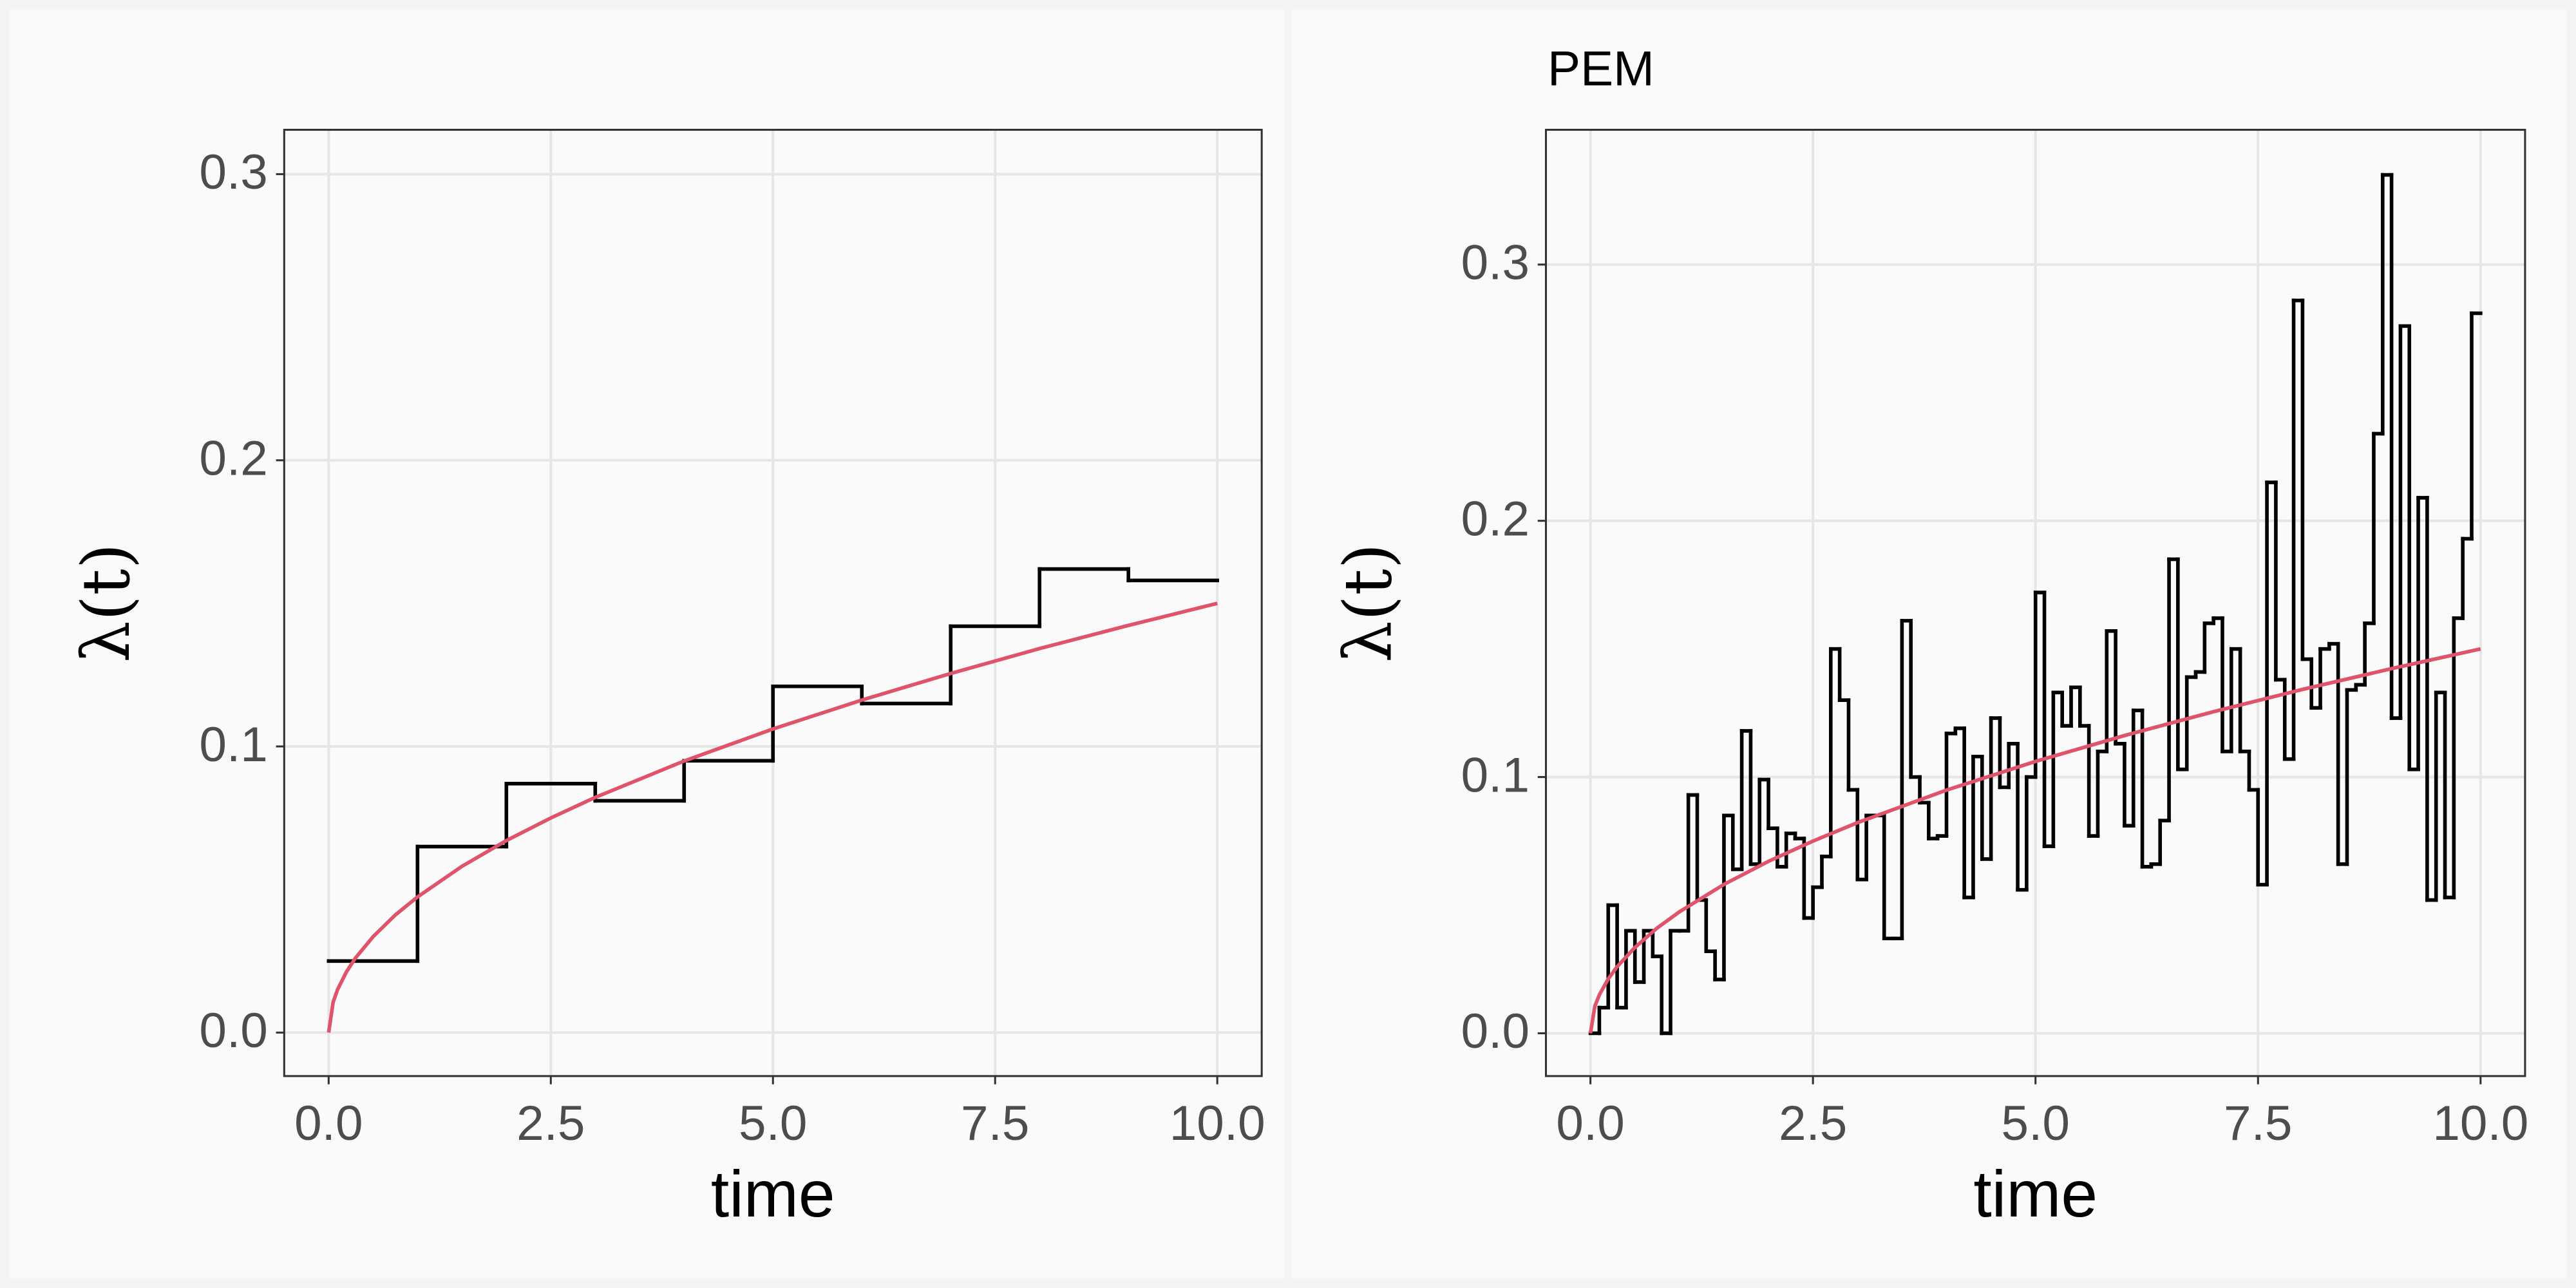 Image resolution: width=2576 pixels, height=1288 pixels. What do you see at coordinates (1601, 68) in the screenshot?
I see `chart-title: PEM` at bounding box center [1601, 68].